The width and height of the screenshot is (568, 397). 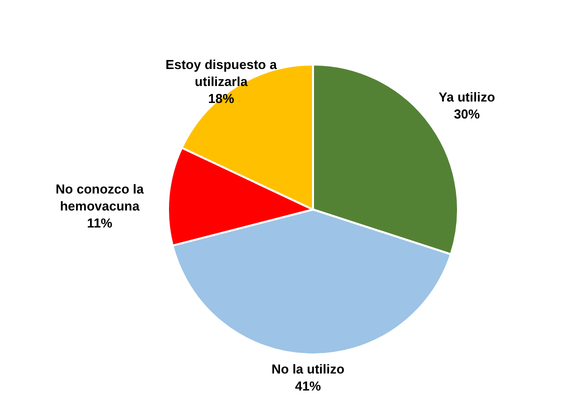 What do you see at coordinates (100, 222) in the screenshot?
I see `data-label: 11%` at bounding box center [100, 222].